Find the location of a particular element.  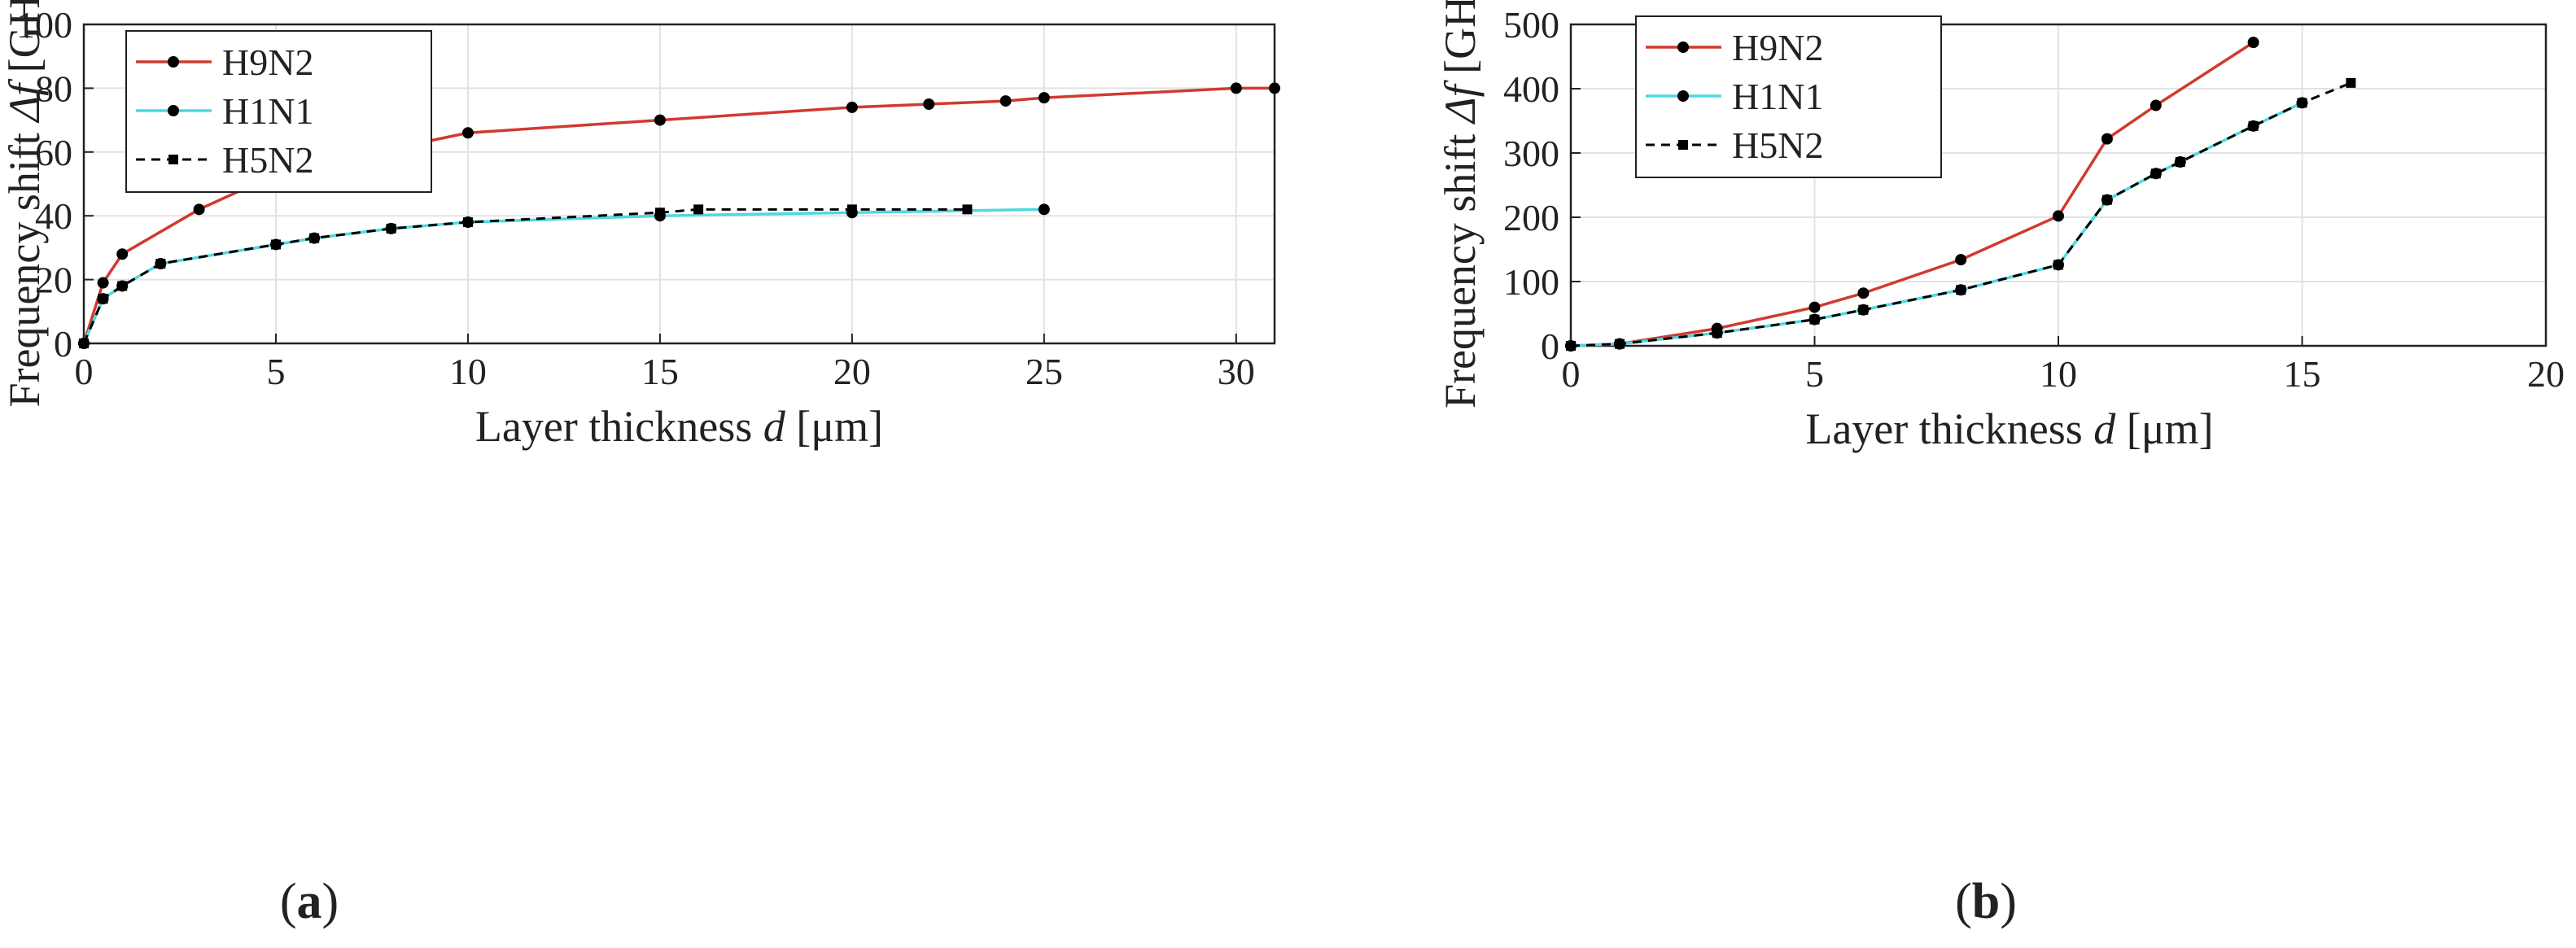

chart-a-caption-close: ) is located at coordinates (330, 902).